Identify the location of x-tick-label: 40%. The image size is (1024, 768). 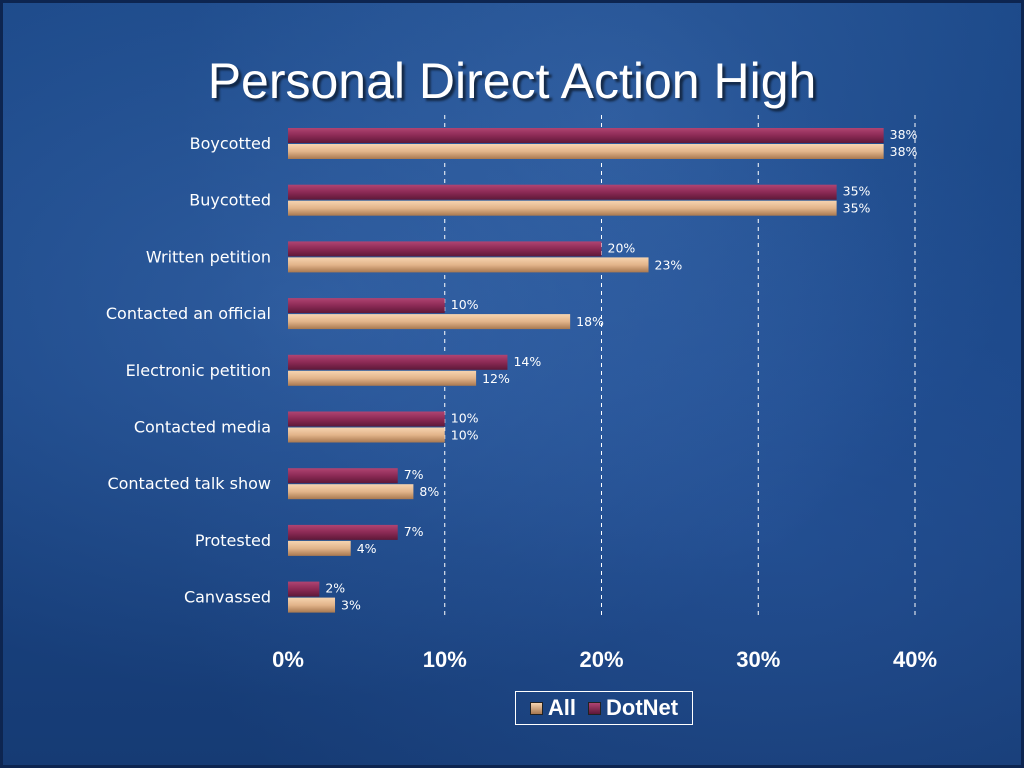
(915, 659).